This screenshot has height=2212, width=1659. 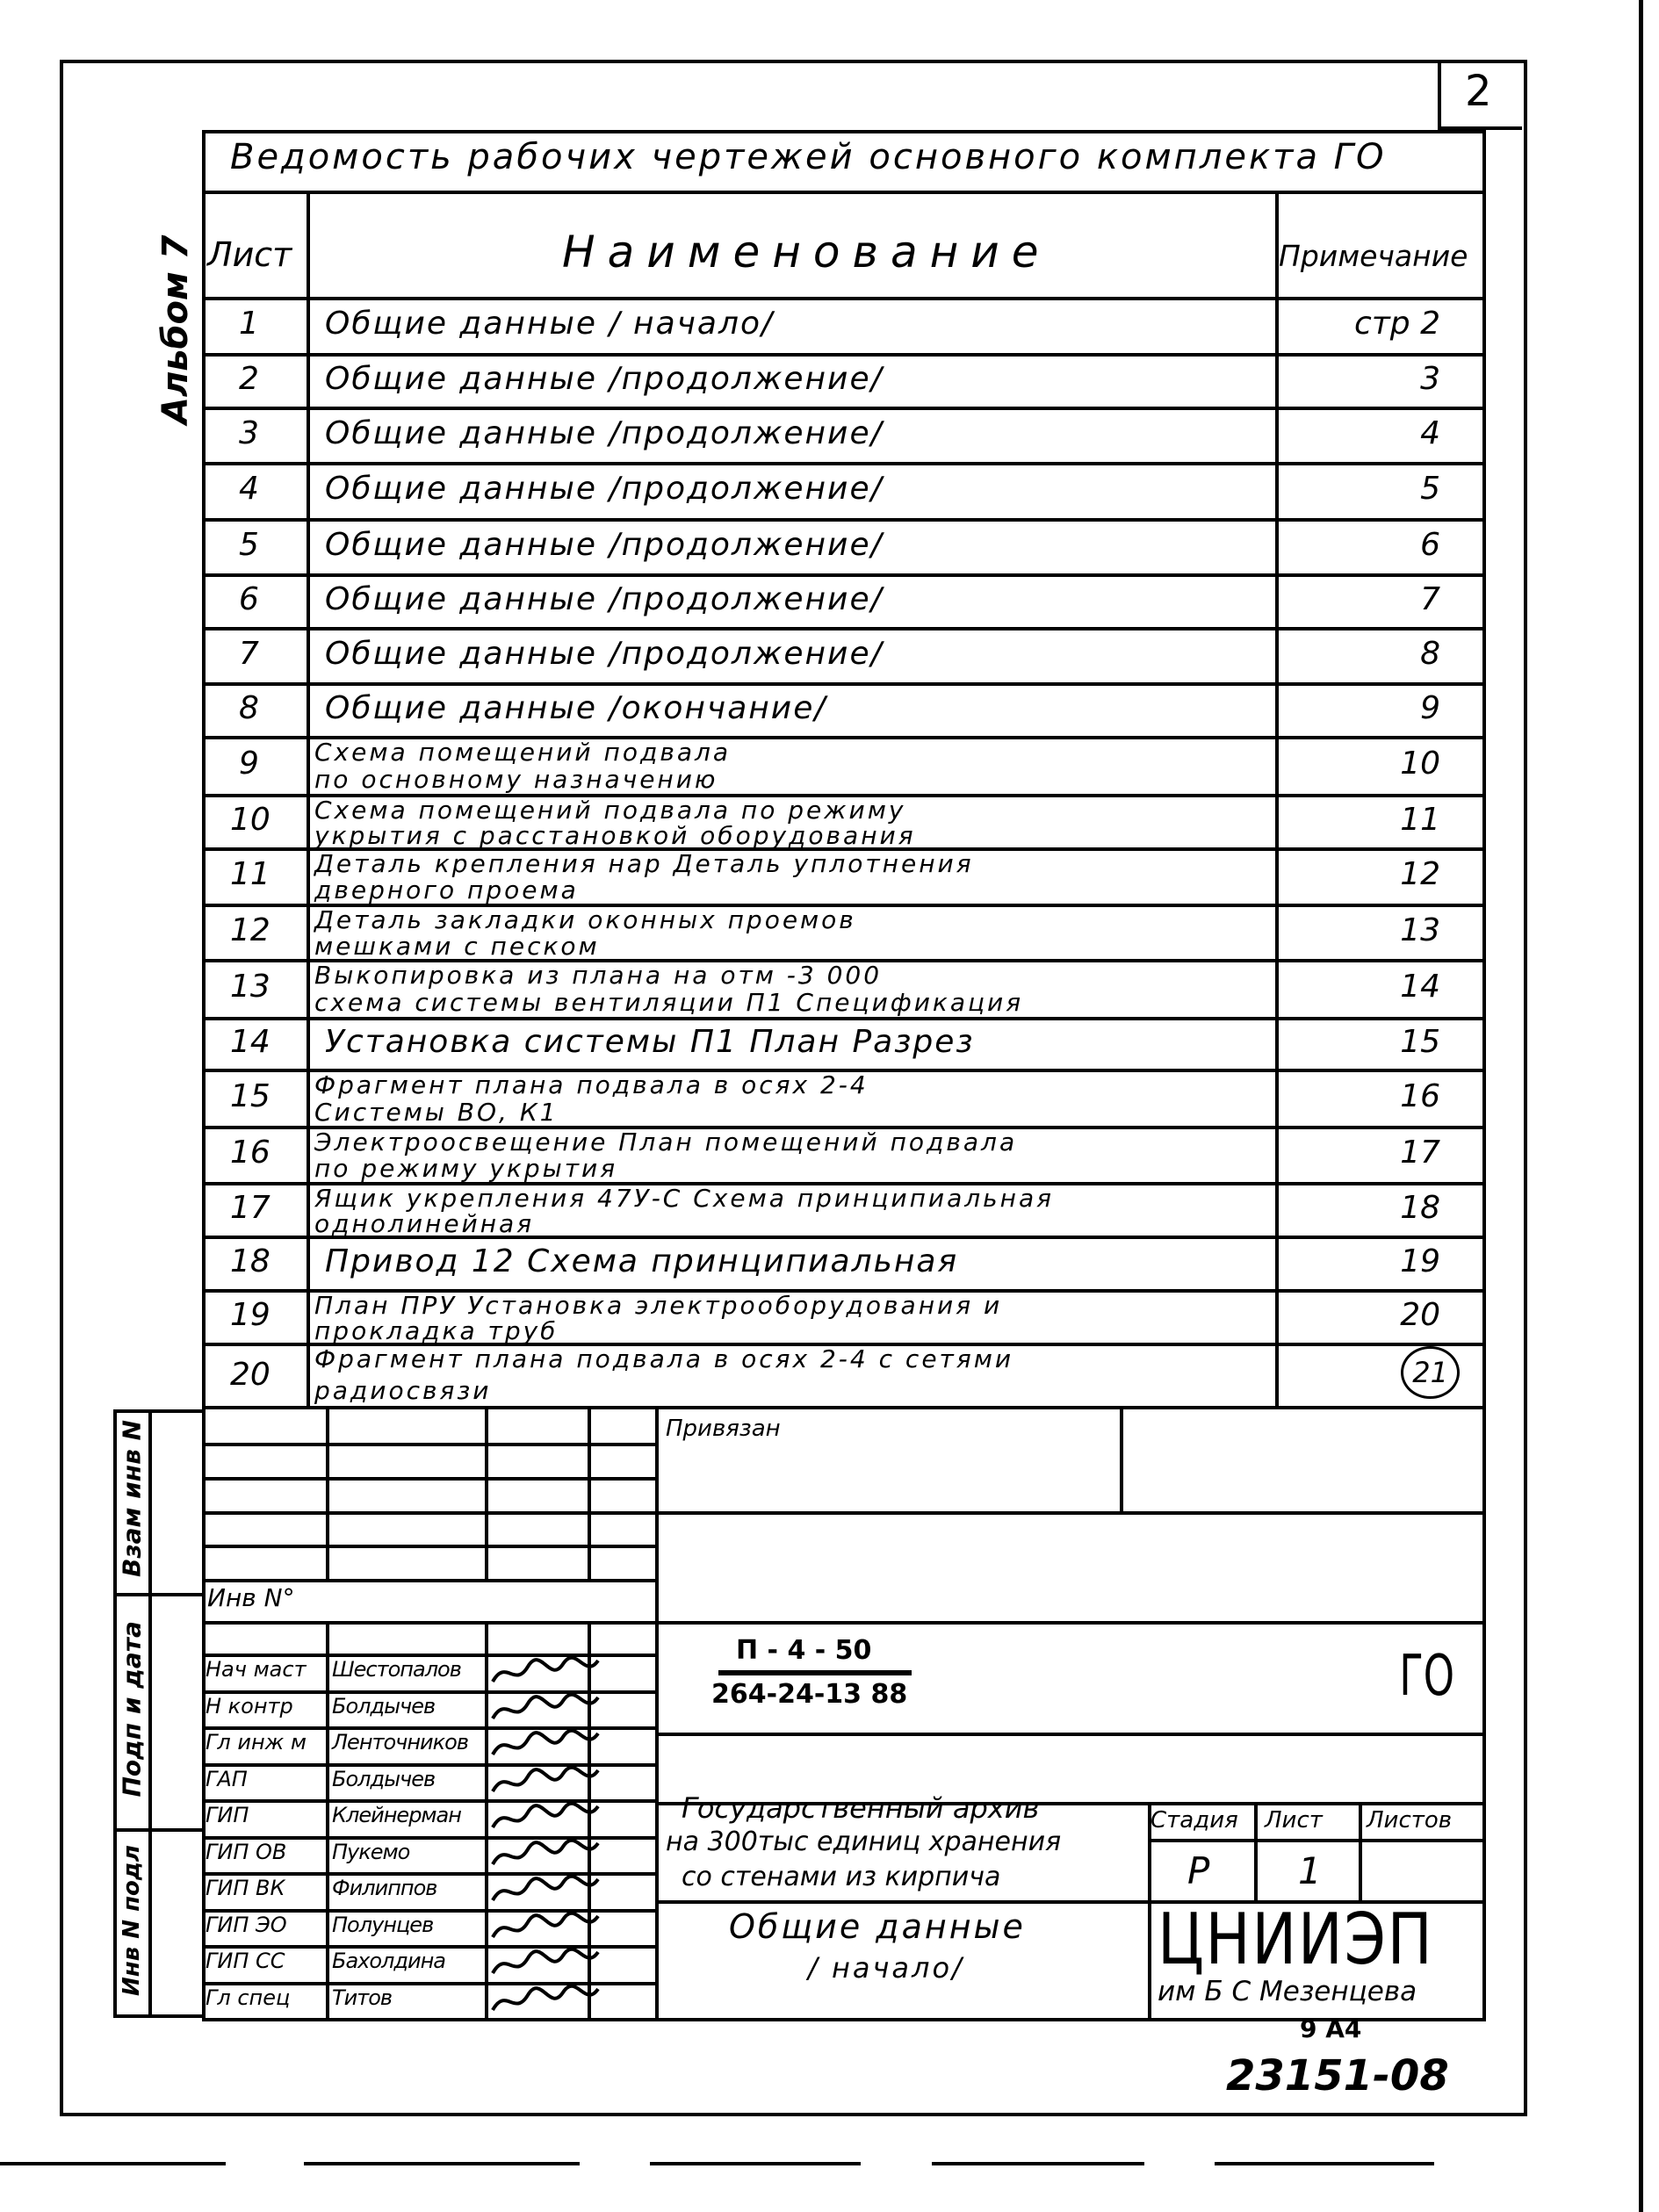 I want to click on row-sheet: 12, so click(x=250, y=929).